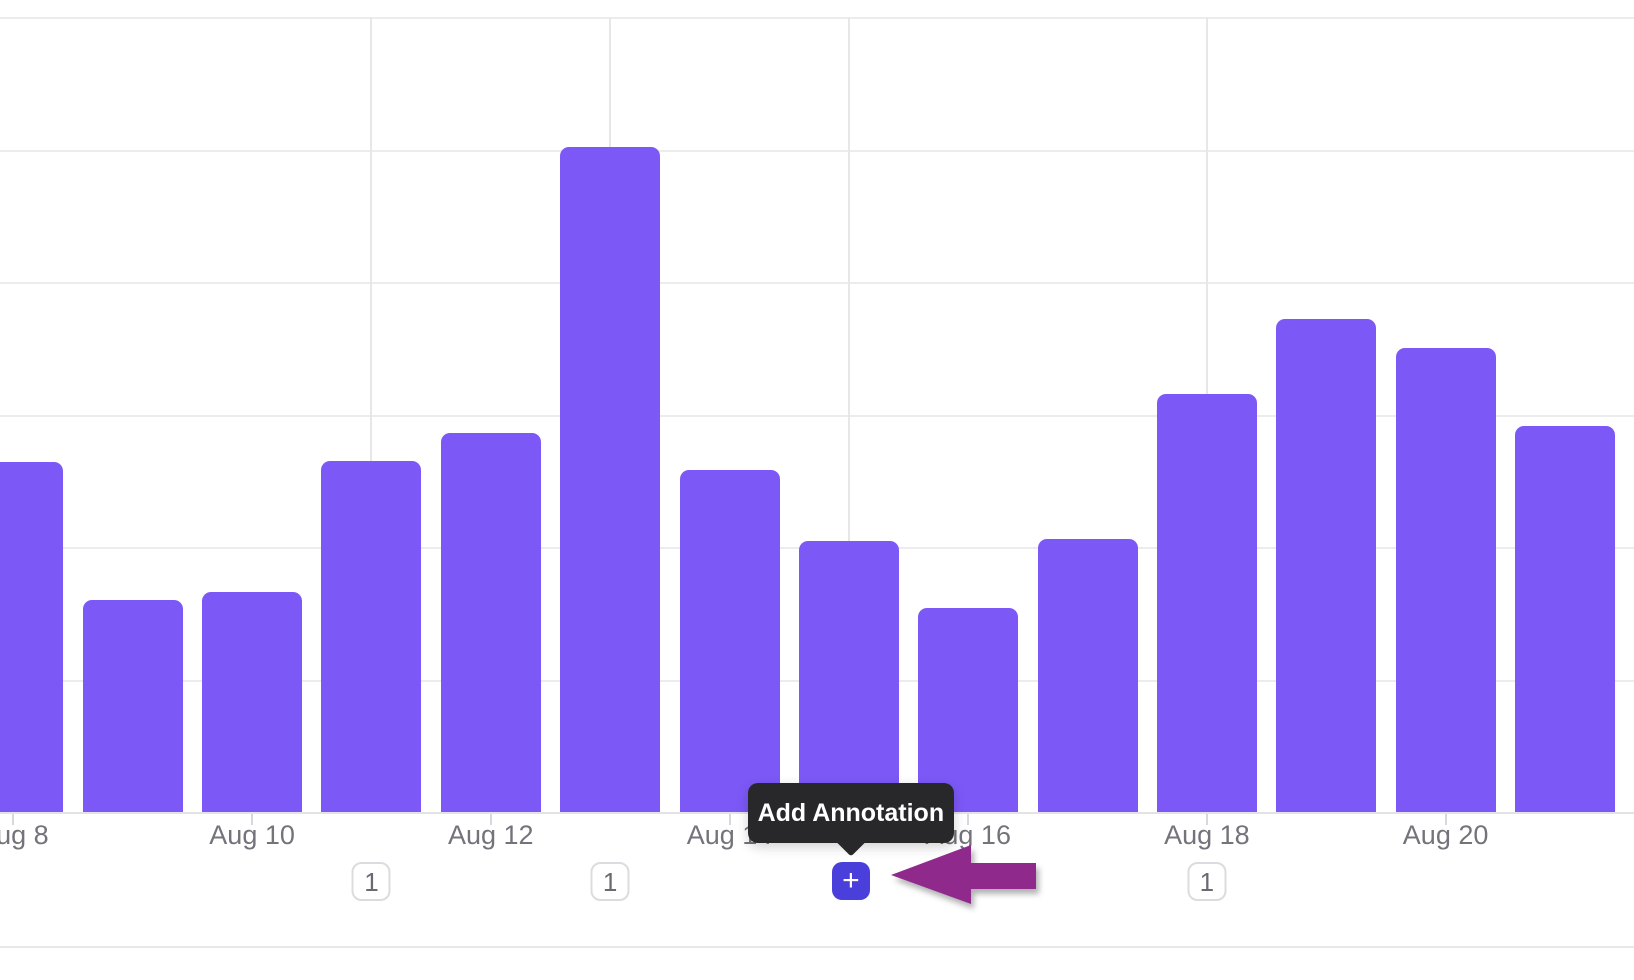 Image resolution: width=1634 pixels, height=980 pixels. What do you see at coordinates (1207, 835) in the screenshot?
I see `x-axis-label: Aug 18` at bounding box center [1207, 835].